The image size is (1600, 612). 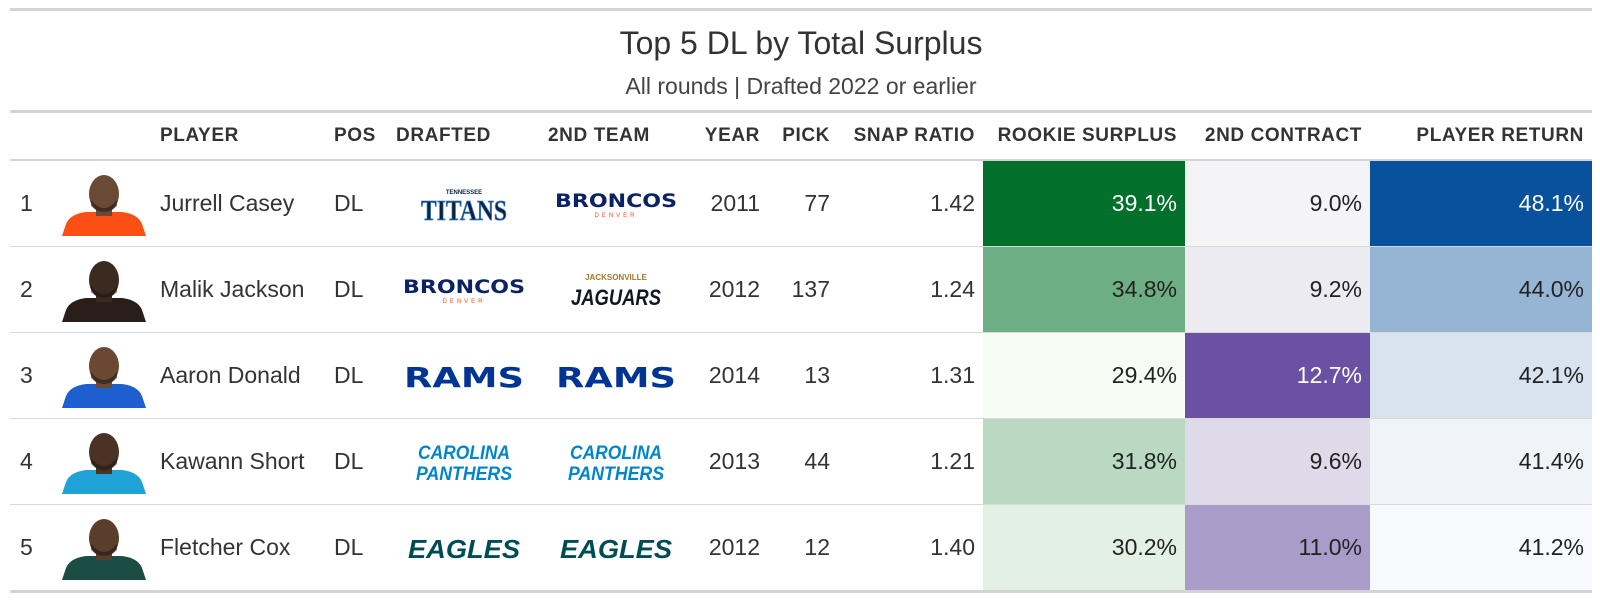 I want to click on cell-second-contract: 9.6%, so click(x=1277, y=461).